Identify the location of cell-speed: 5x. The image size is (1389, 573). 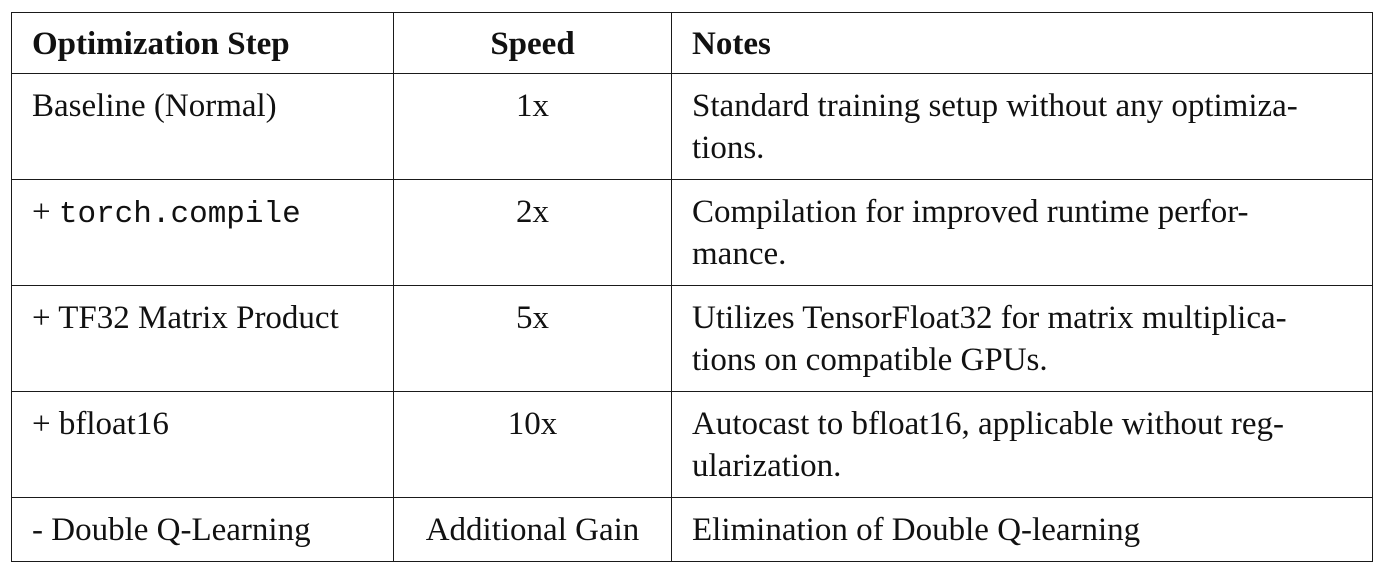
(532, 338).